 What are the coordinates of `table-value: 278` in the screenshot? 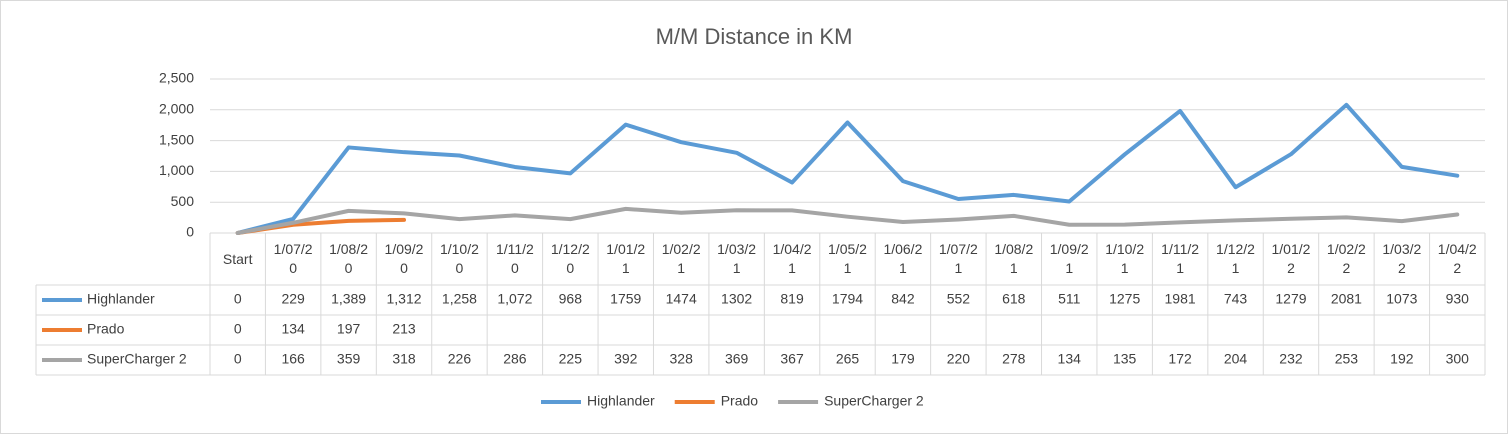 It's located at (1014, 359).